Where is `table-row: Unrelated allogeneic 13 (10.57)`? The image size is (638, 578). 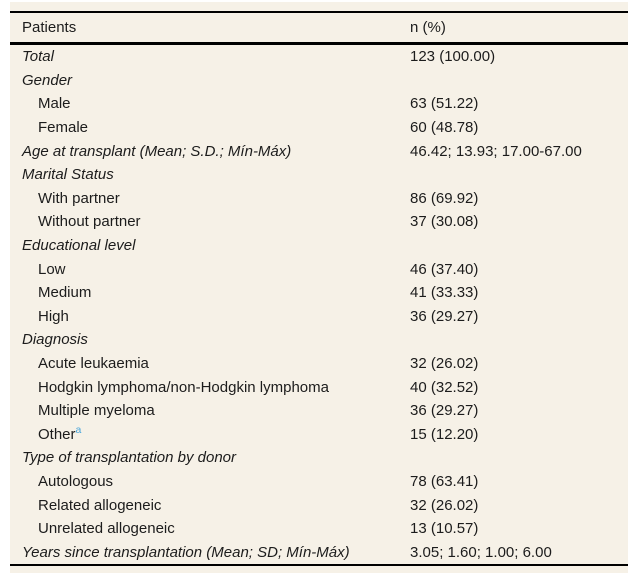 table-row: Unrelated allogeneic 13 (10.57) is located at coordinates (319, 529).